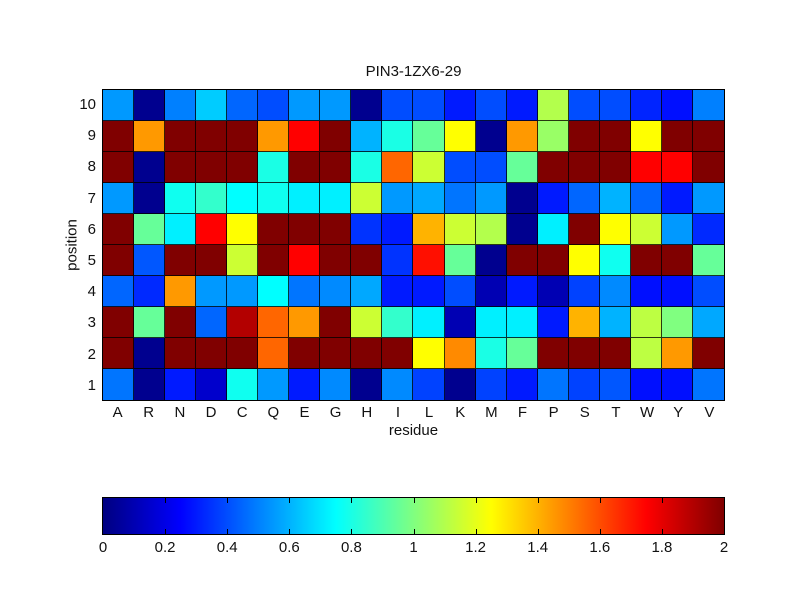 The width and height of the screenshot is (800, 600). I want to click on x-tick-label: H, so click(367, 412).